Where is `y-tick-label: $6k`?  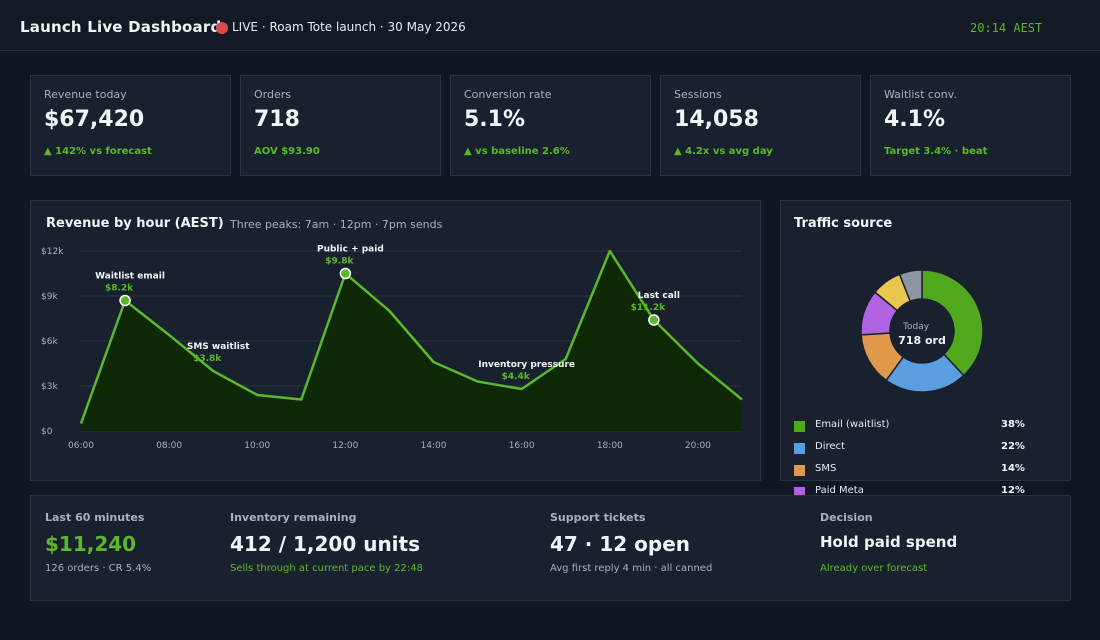 y-tick-label: $6k is located at coordinates (49, 342).